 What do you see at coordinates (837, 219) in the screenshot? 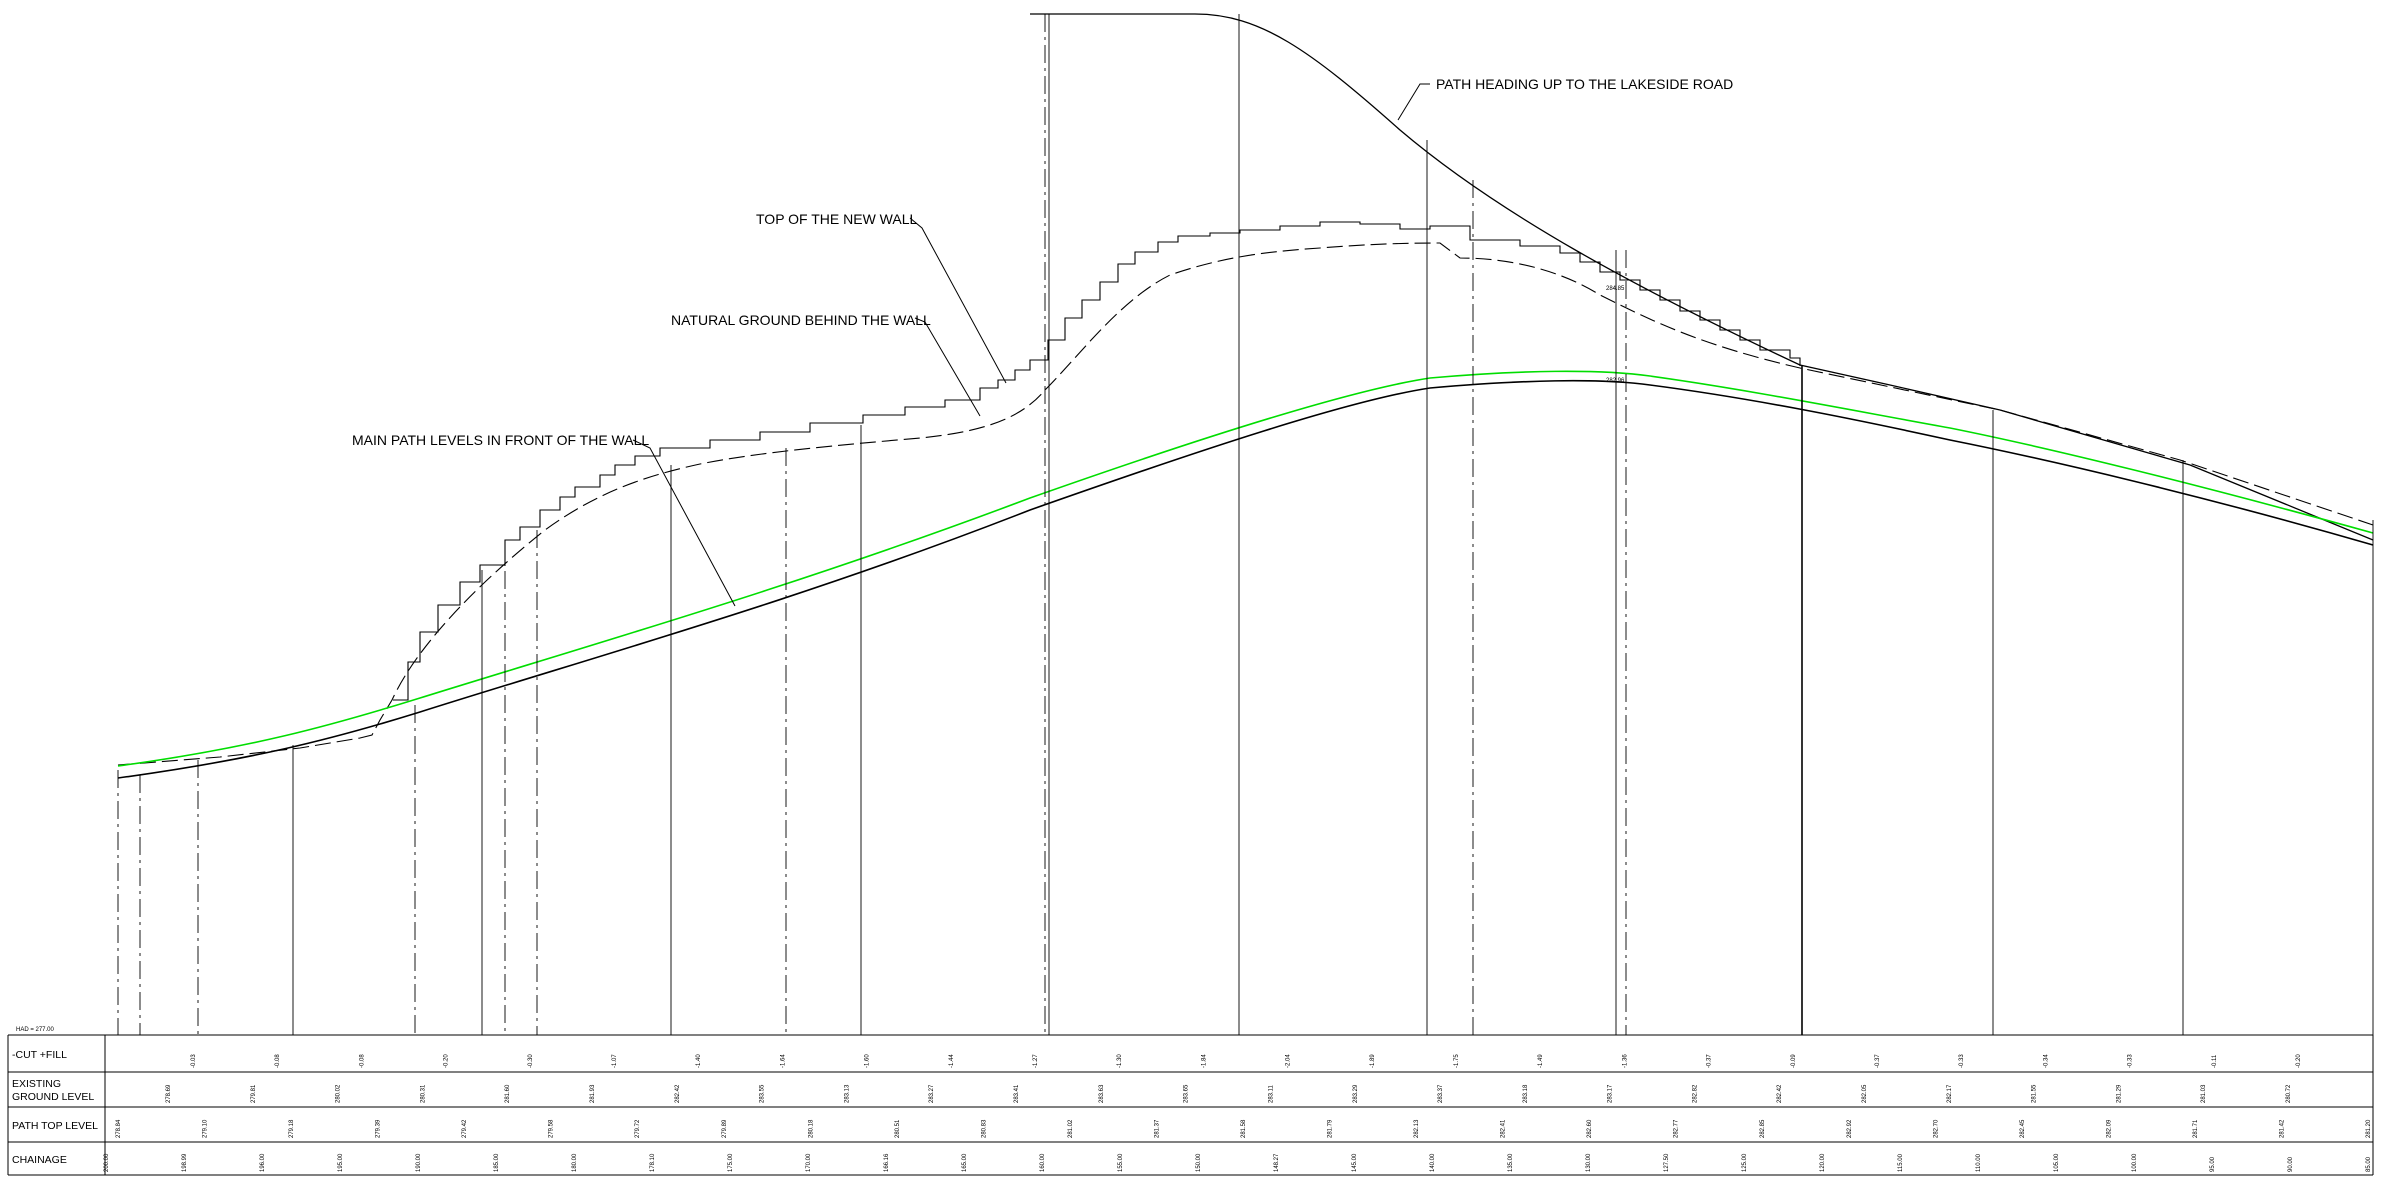
I see `annotation-top-of-wall: TOP OF THE NEW WALL` at bounding box center [837, 219].